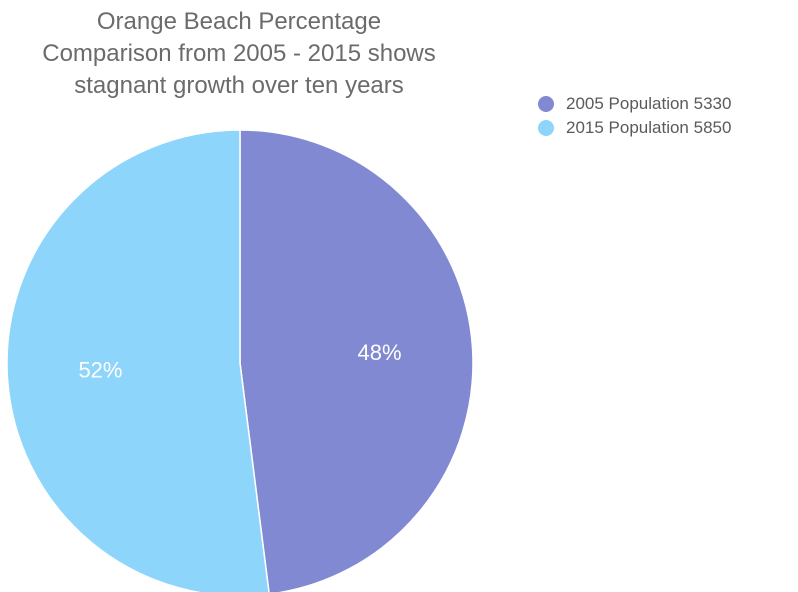 The height and width of the screenshot is (592, 798). I want to click on legend-item-2005: 2005 Population 5330, so click(634, 104).